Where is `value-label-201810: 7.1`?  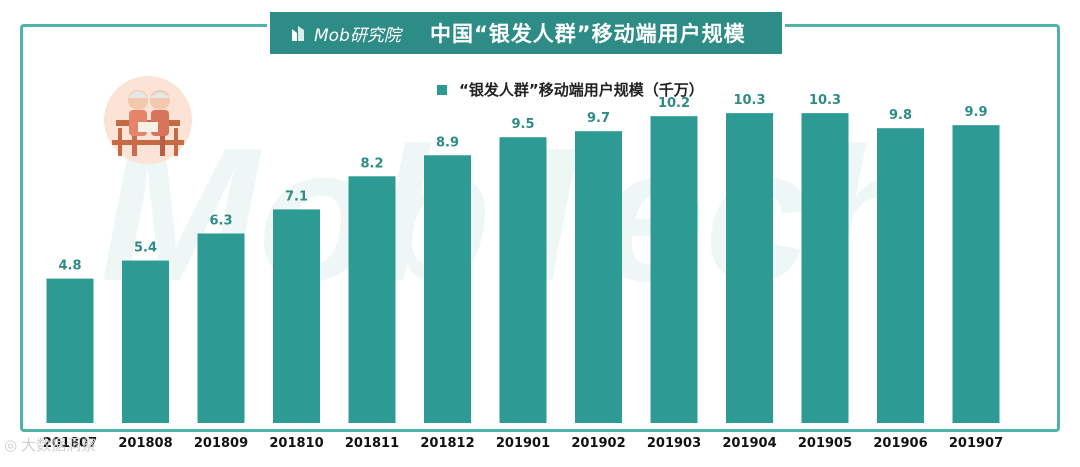
value-label-201810: 7.1 is located at coordinates (296, 196).